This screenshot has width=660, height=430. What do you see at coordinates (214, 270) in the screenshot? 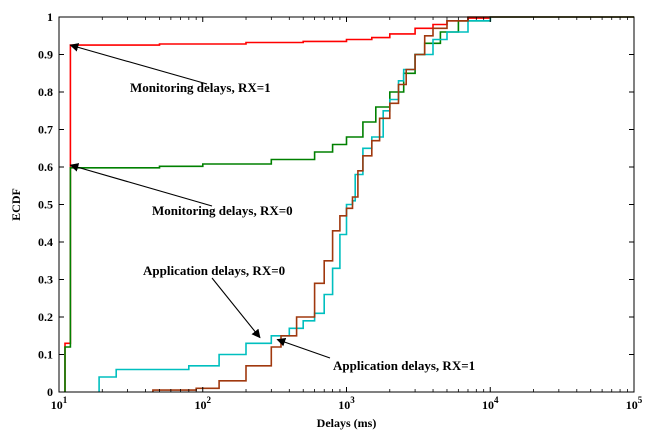
I see `annotation-label: Application delays, RX=0` at bounding box center [214, 270].